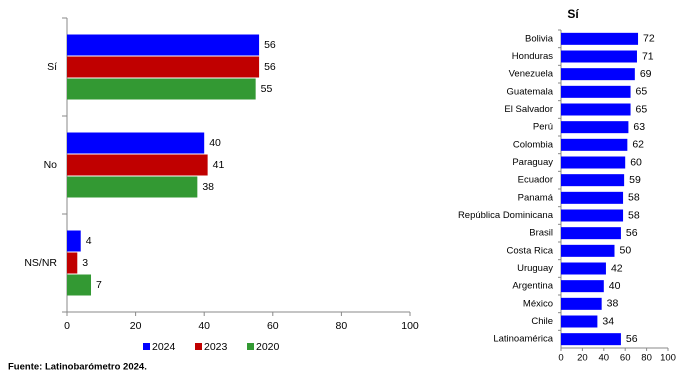 Image resolution: width=681 pixels, height=372 pixels. What do you see at coordinates (267, 89) in the screenshot?
I see `value-label: 55` at bounding box center [267, 89].